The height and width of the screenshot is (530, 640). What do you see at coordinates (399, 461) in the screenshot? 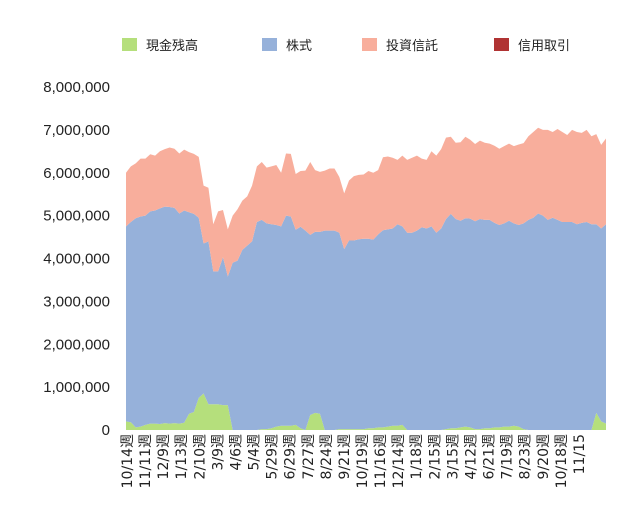
I see `x-tick-label: 12/14週` at bounding box center [399, 461].